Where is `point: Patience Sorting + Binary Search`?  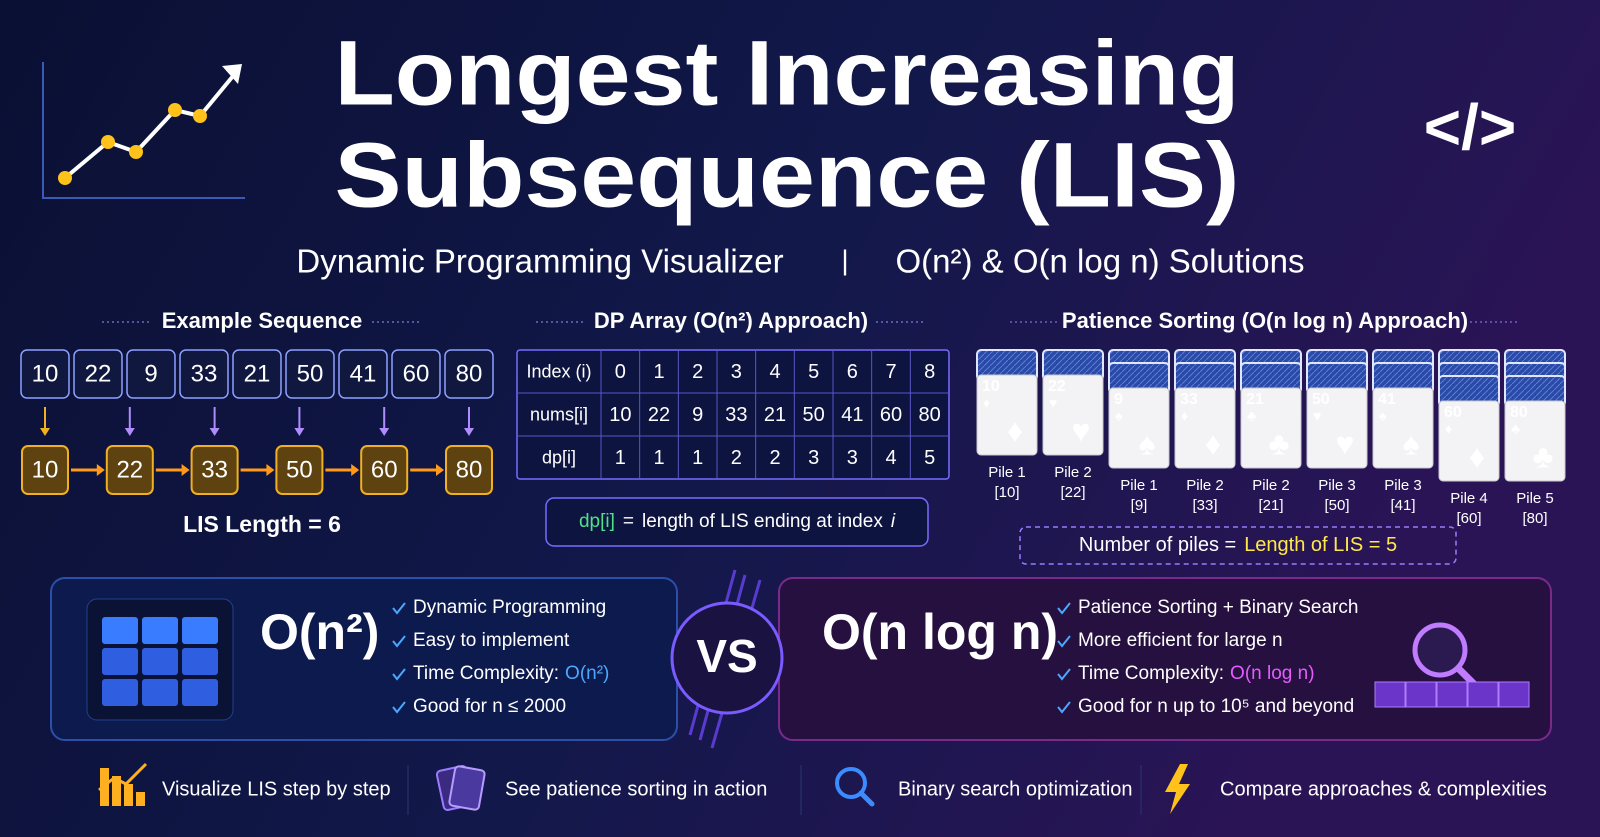
point: Patience Sorting + Binary Search is located at coordinates (1218, 607).